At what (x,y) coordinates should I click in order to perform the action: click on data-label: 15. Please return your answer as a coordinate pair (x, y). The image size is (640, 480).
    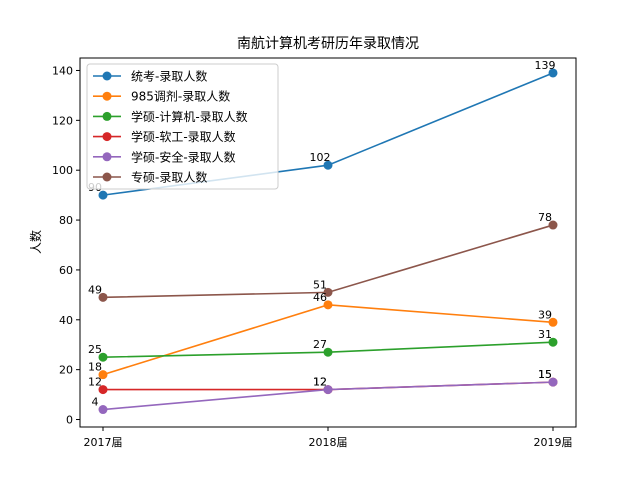
    Looking at the image, I should click on (545, 374).